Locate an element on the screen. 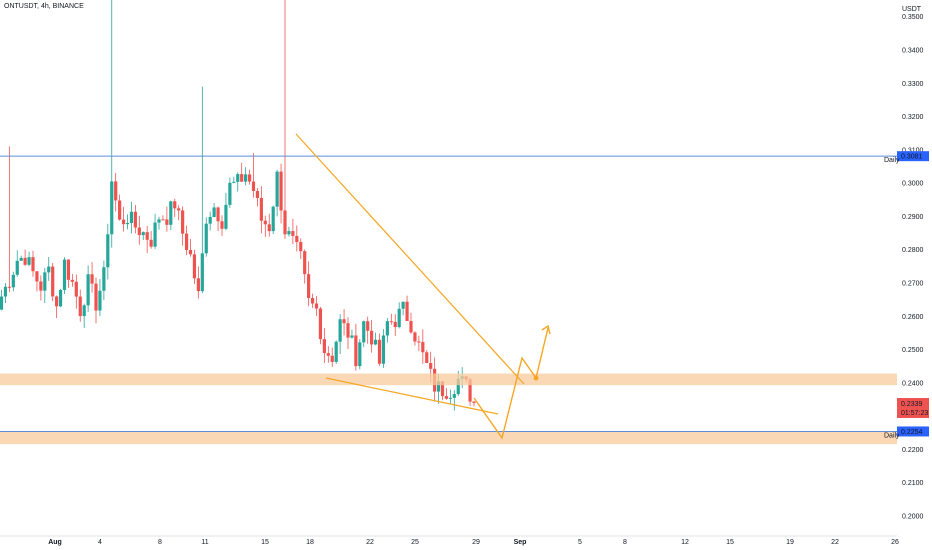  time-tick: 19 is located at coordinates (790, 542).